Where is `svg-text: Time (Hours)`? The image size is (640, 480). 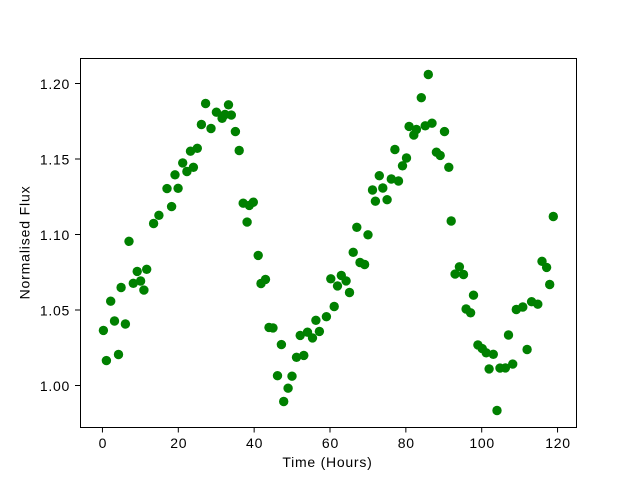 svg-text: Time (Hours) is located at coordinates (327, 462).